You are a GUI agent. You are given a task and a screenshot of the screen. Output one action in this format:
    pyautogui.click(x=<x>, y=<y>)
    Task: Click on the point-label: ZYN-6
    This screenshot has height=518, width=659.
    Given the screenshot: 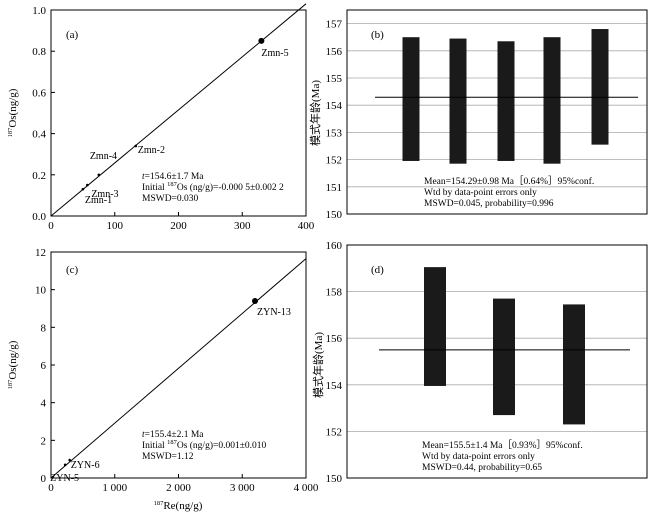 What is the action you would take?
    pyautogui.click(x=85, y=465)
    